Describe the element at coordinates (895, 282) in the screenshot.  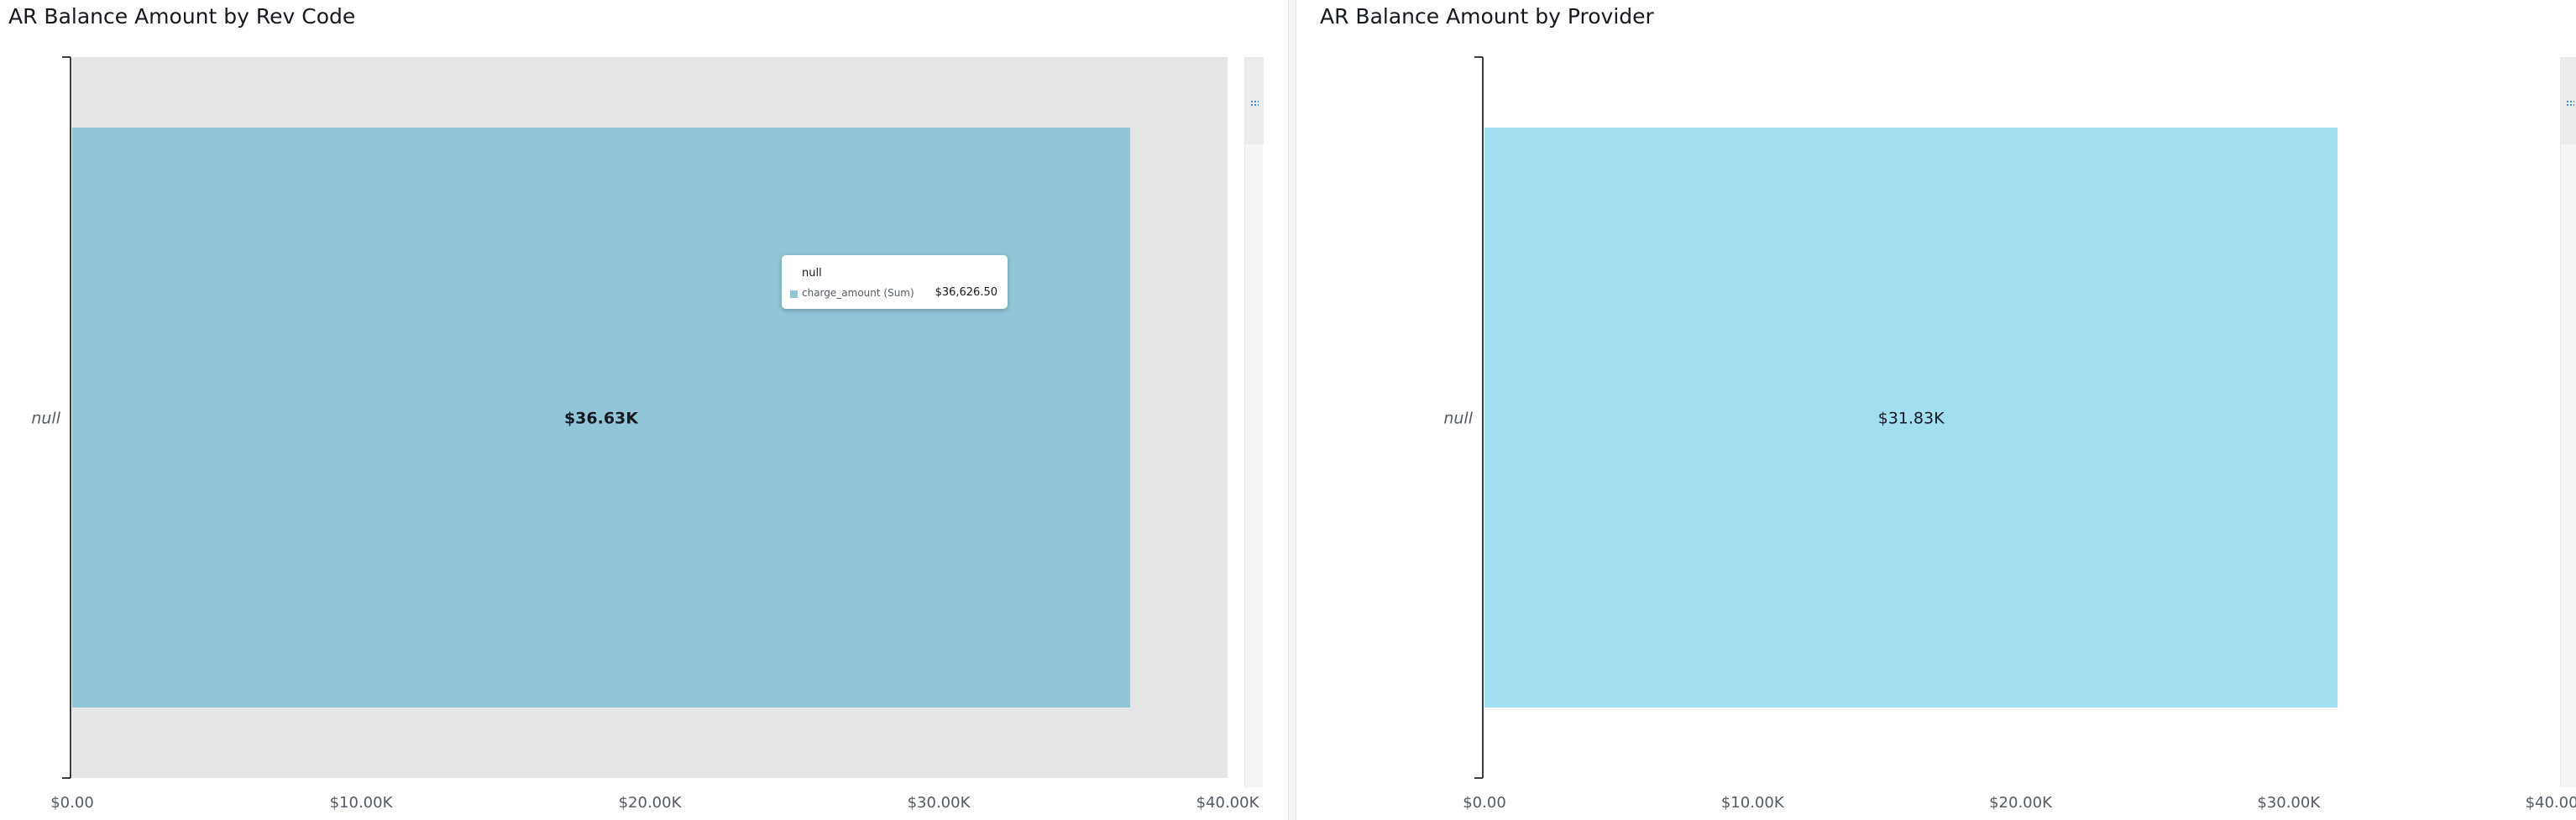
I see `chart-tooltip: null charge_amount (Sum) $36,626.50` at that location.